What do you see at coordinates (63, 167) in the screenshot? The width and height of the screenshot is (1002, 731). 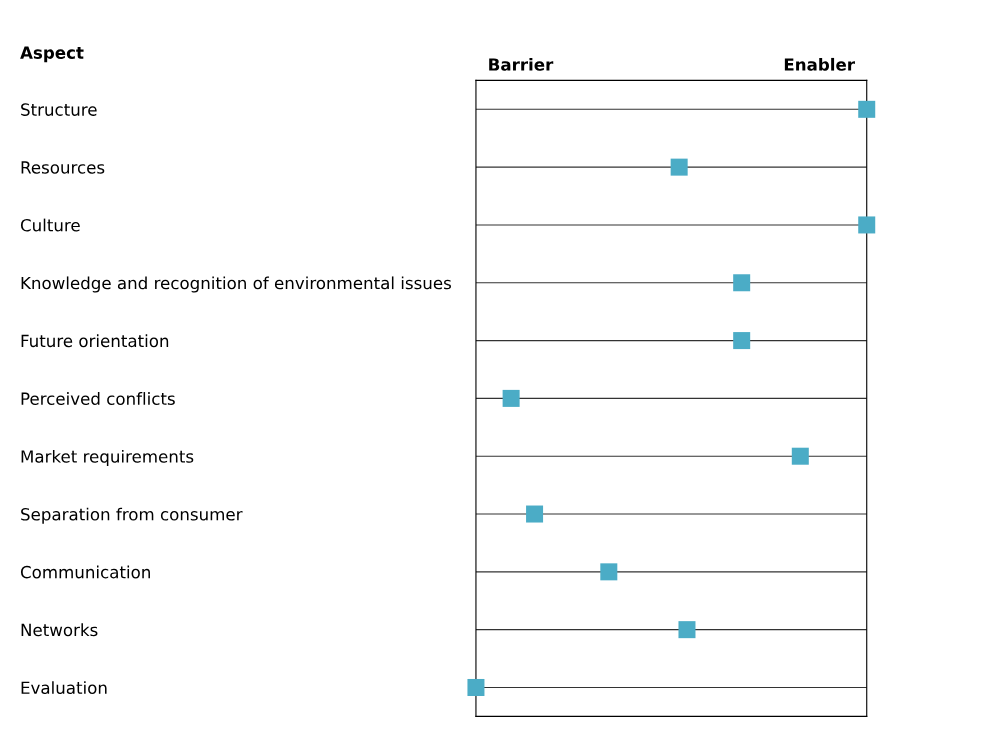 I see `y-tick-label: Resources` at bounding box center [63, 167].